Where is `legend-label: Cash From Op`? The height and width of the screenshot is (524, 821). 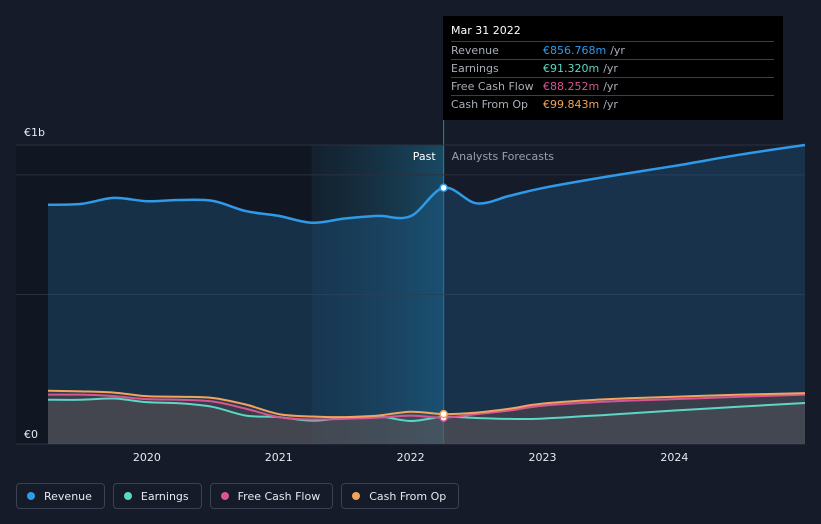 legend-label: Cash From Op is located at coordinates (408, 496).